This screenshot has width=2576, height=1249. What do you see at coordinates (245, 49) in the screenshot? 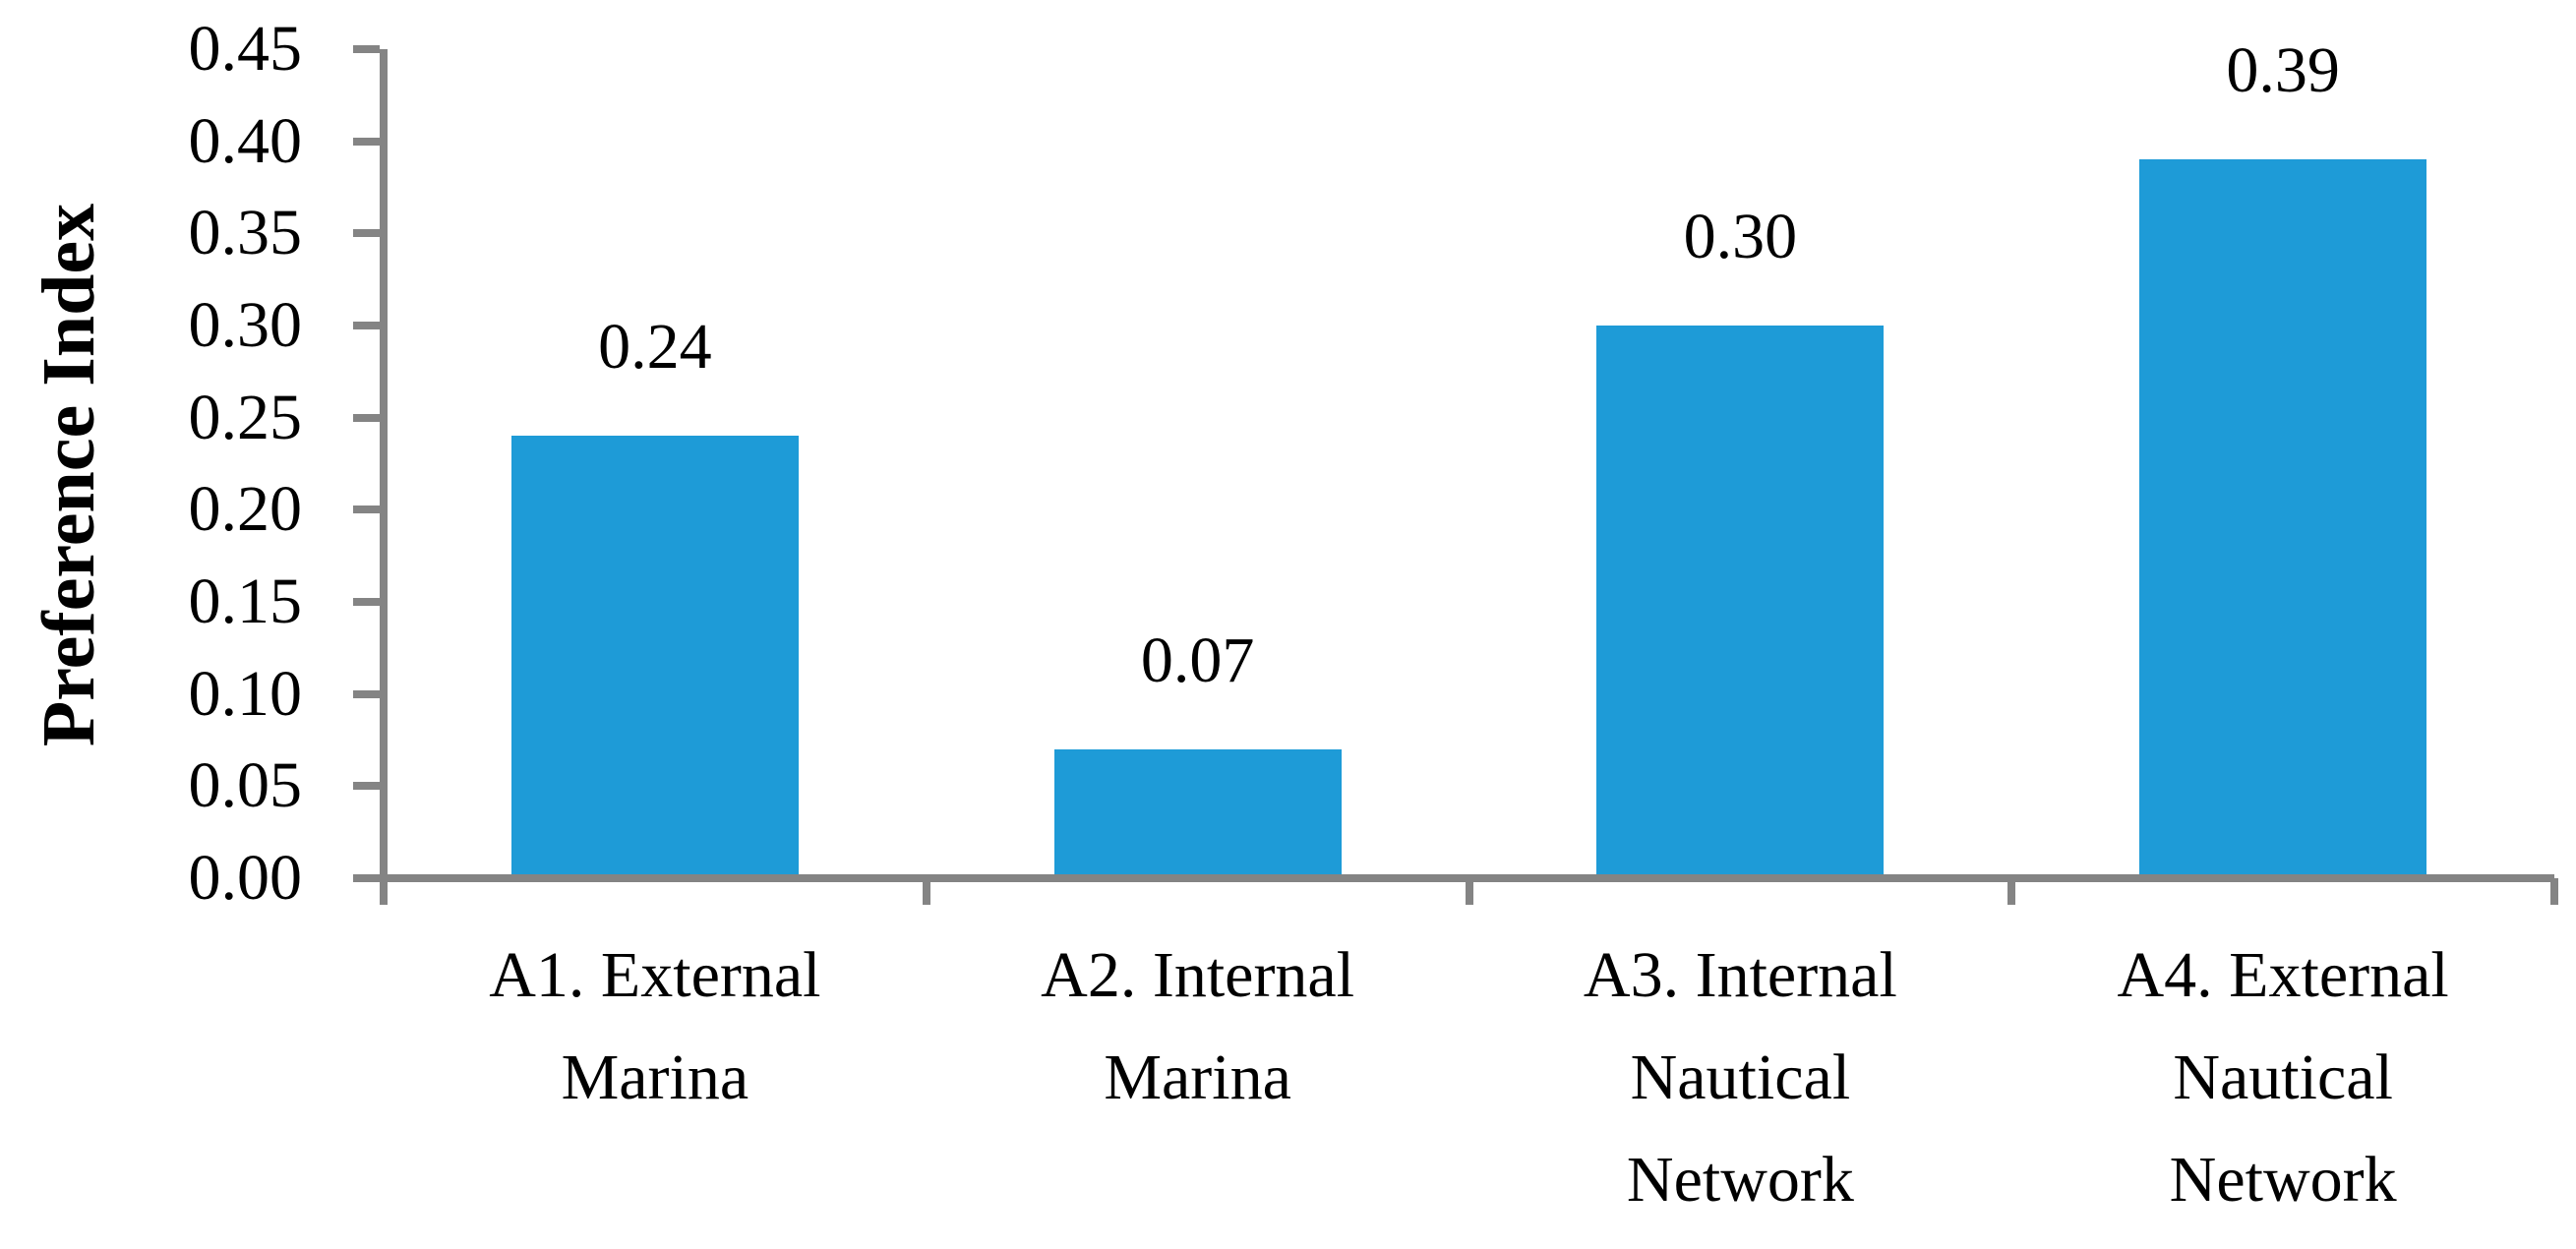
I see `y-axis-tick-label: 0.45` at bounding box center [245, 49].